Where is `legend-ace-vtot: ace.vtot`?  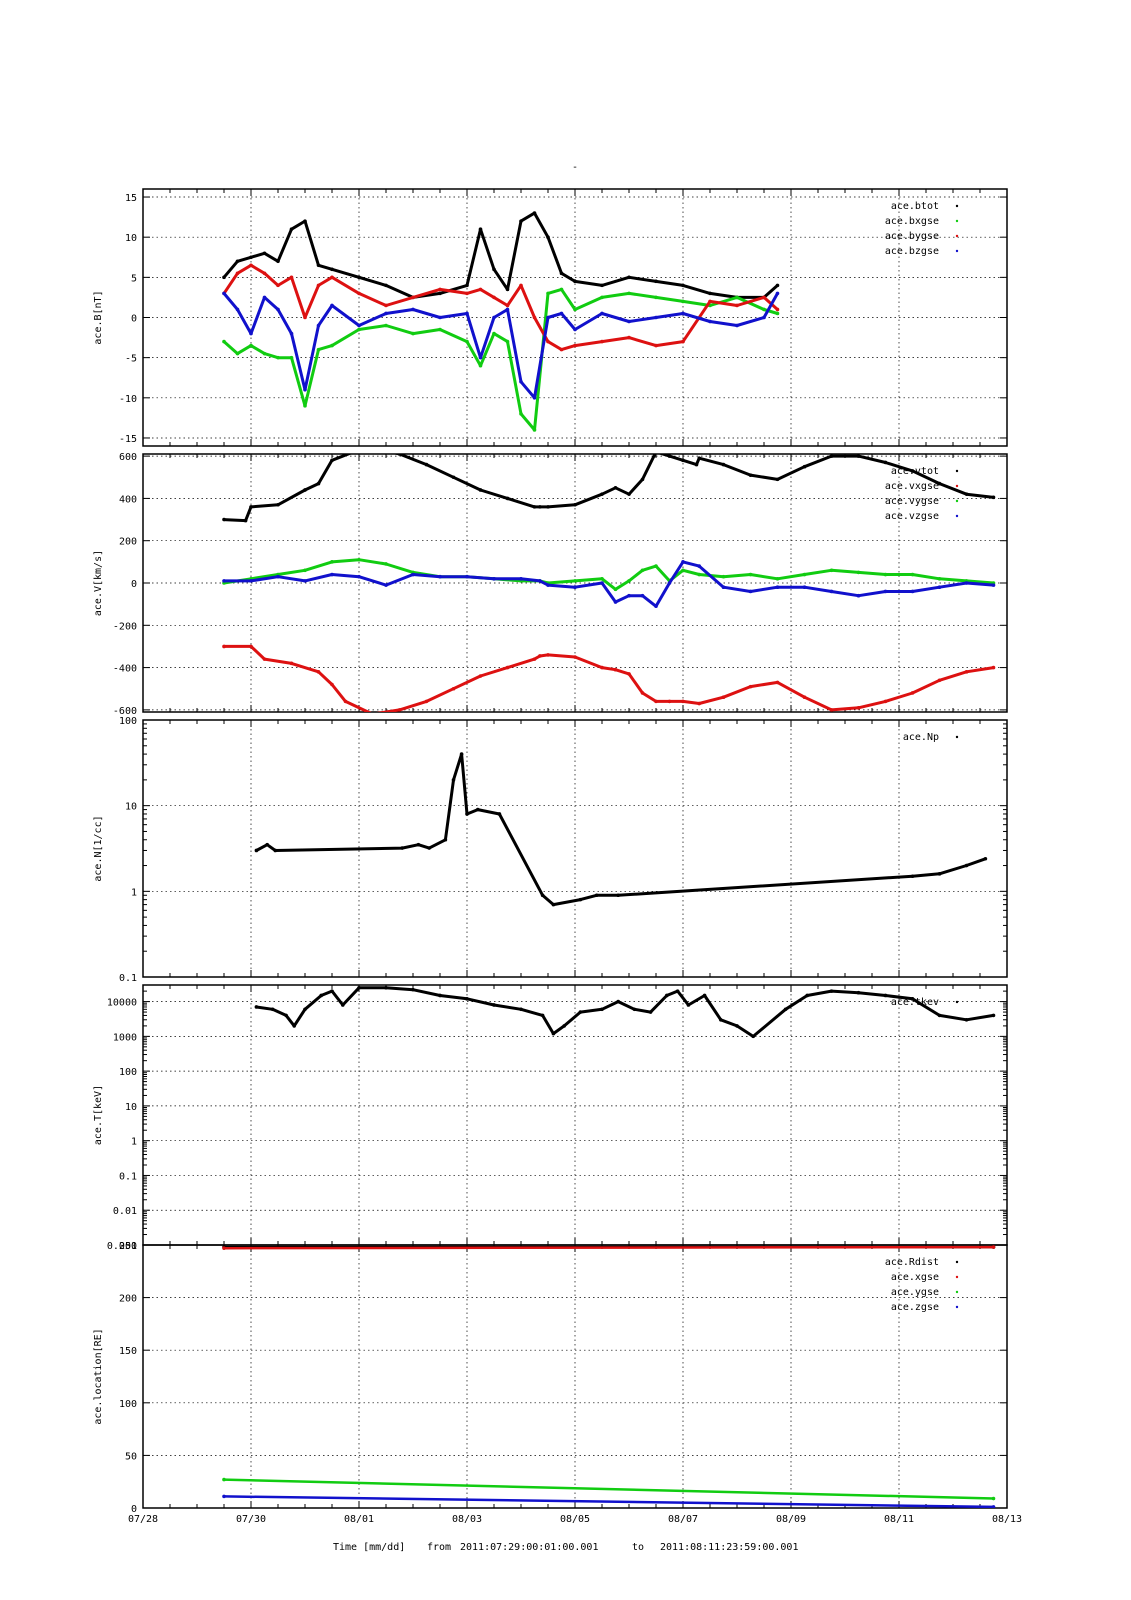 legend-ace-vtot: ace.vtot is located at coordinates (915, 471).